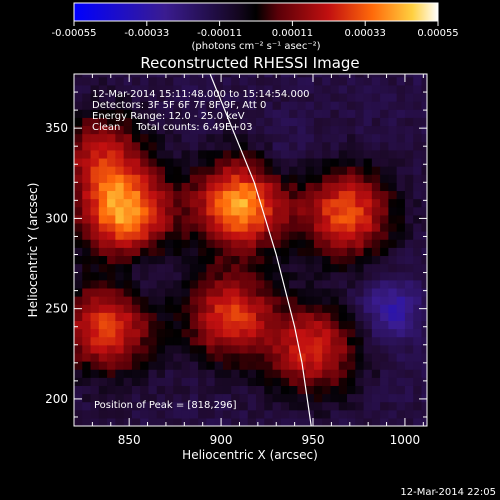 This screenshot has height=500, width=500. What do you see at coordinates (172, 127) in the screenshot?
I see `info-line-counts: Clean Total counts: 6.49E+03` at bounding box center [172, 127].